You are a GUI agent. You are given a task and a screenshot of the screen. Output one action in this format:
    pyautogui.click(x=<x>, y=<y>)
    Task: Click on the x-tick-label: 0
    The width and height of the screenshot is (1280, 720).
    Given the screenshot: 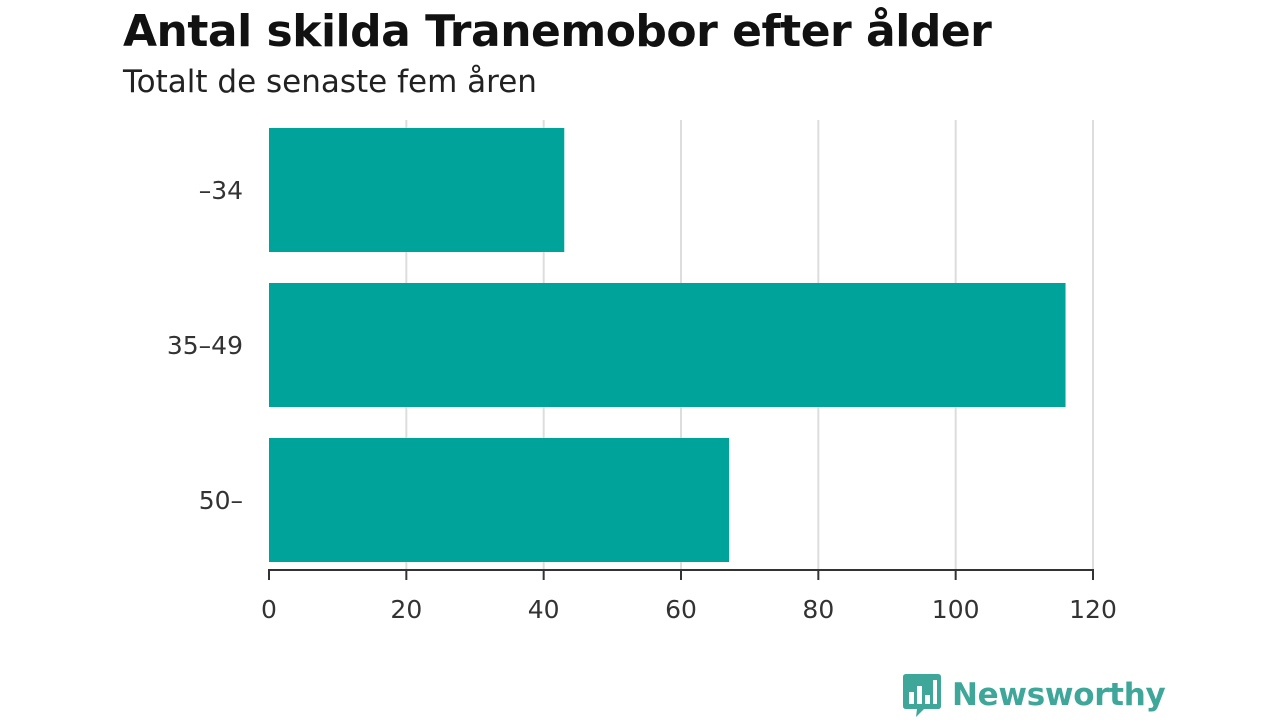 What is the action you would take?
    pyautogui.click(x=269, y=609)
    